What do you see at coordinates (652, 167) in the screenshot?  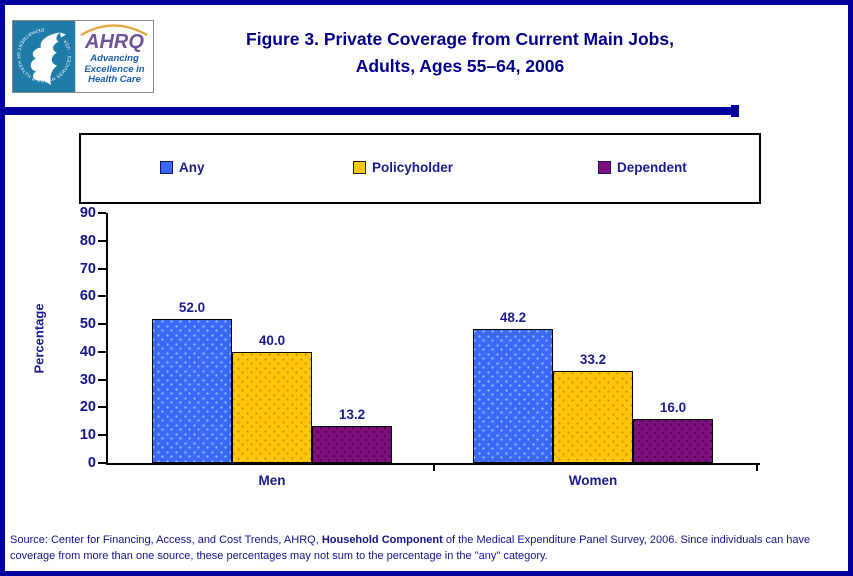 I see `legend-label-dependent: Dependent` at bounding box center [652, 167].